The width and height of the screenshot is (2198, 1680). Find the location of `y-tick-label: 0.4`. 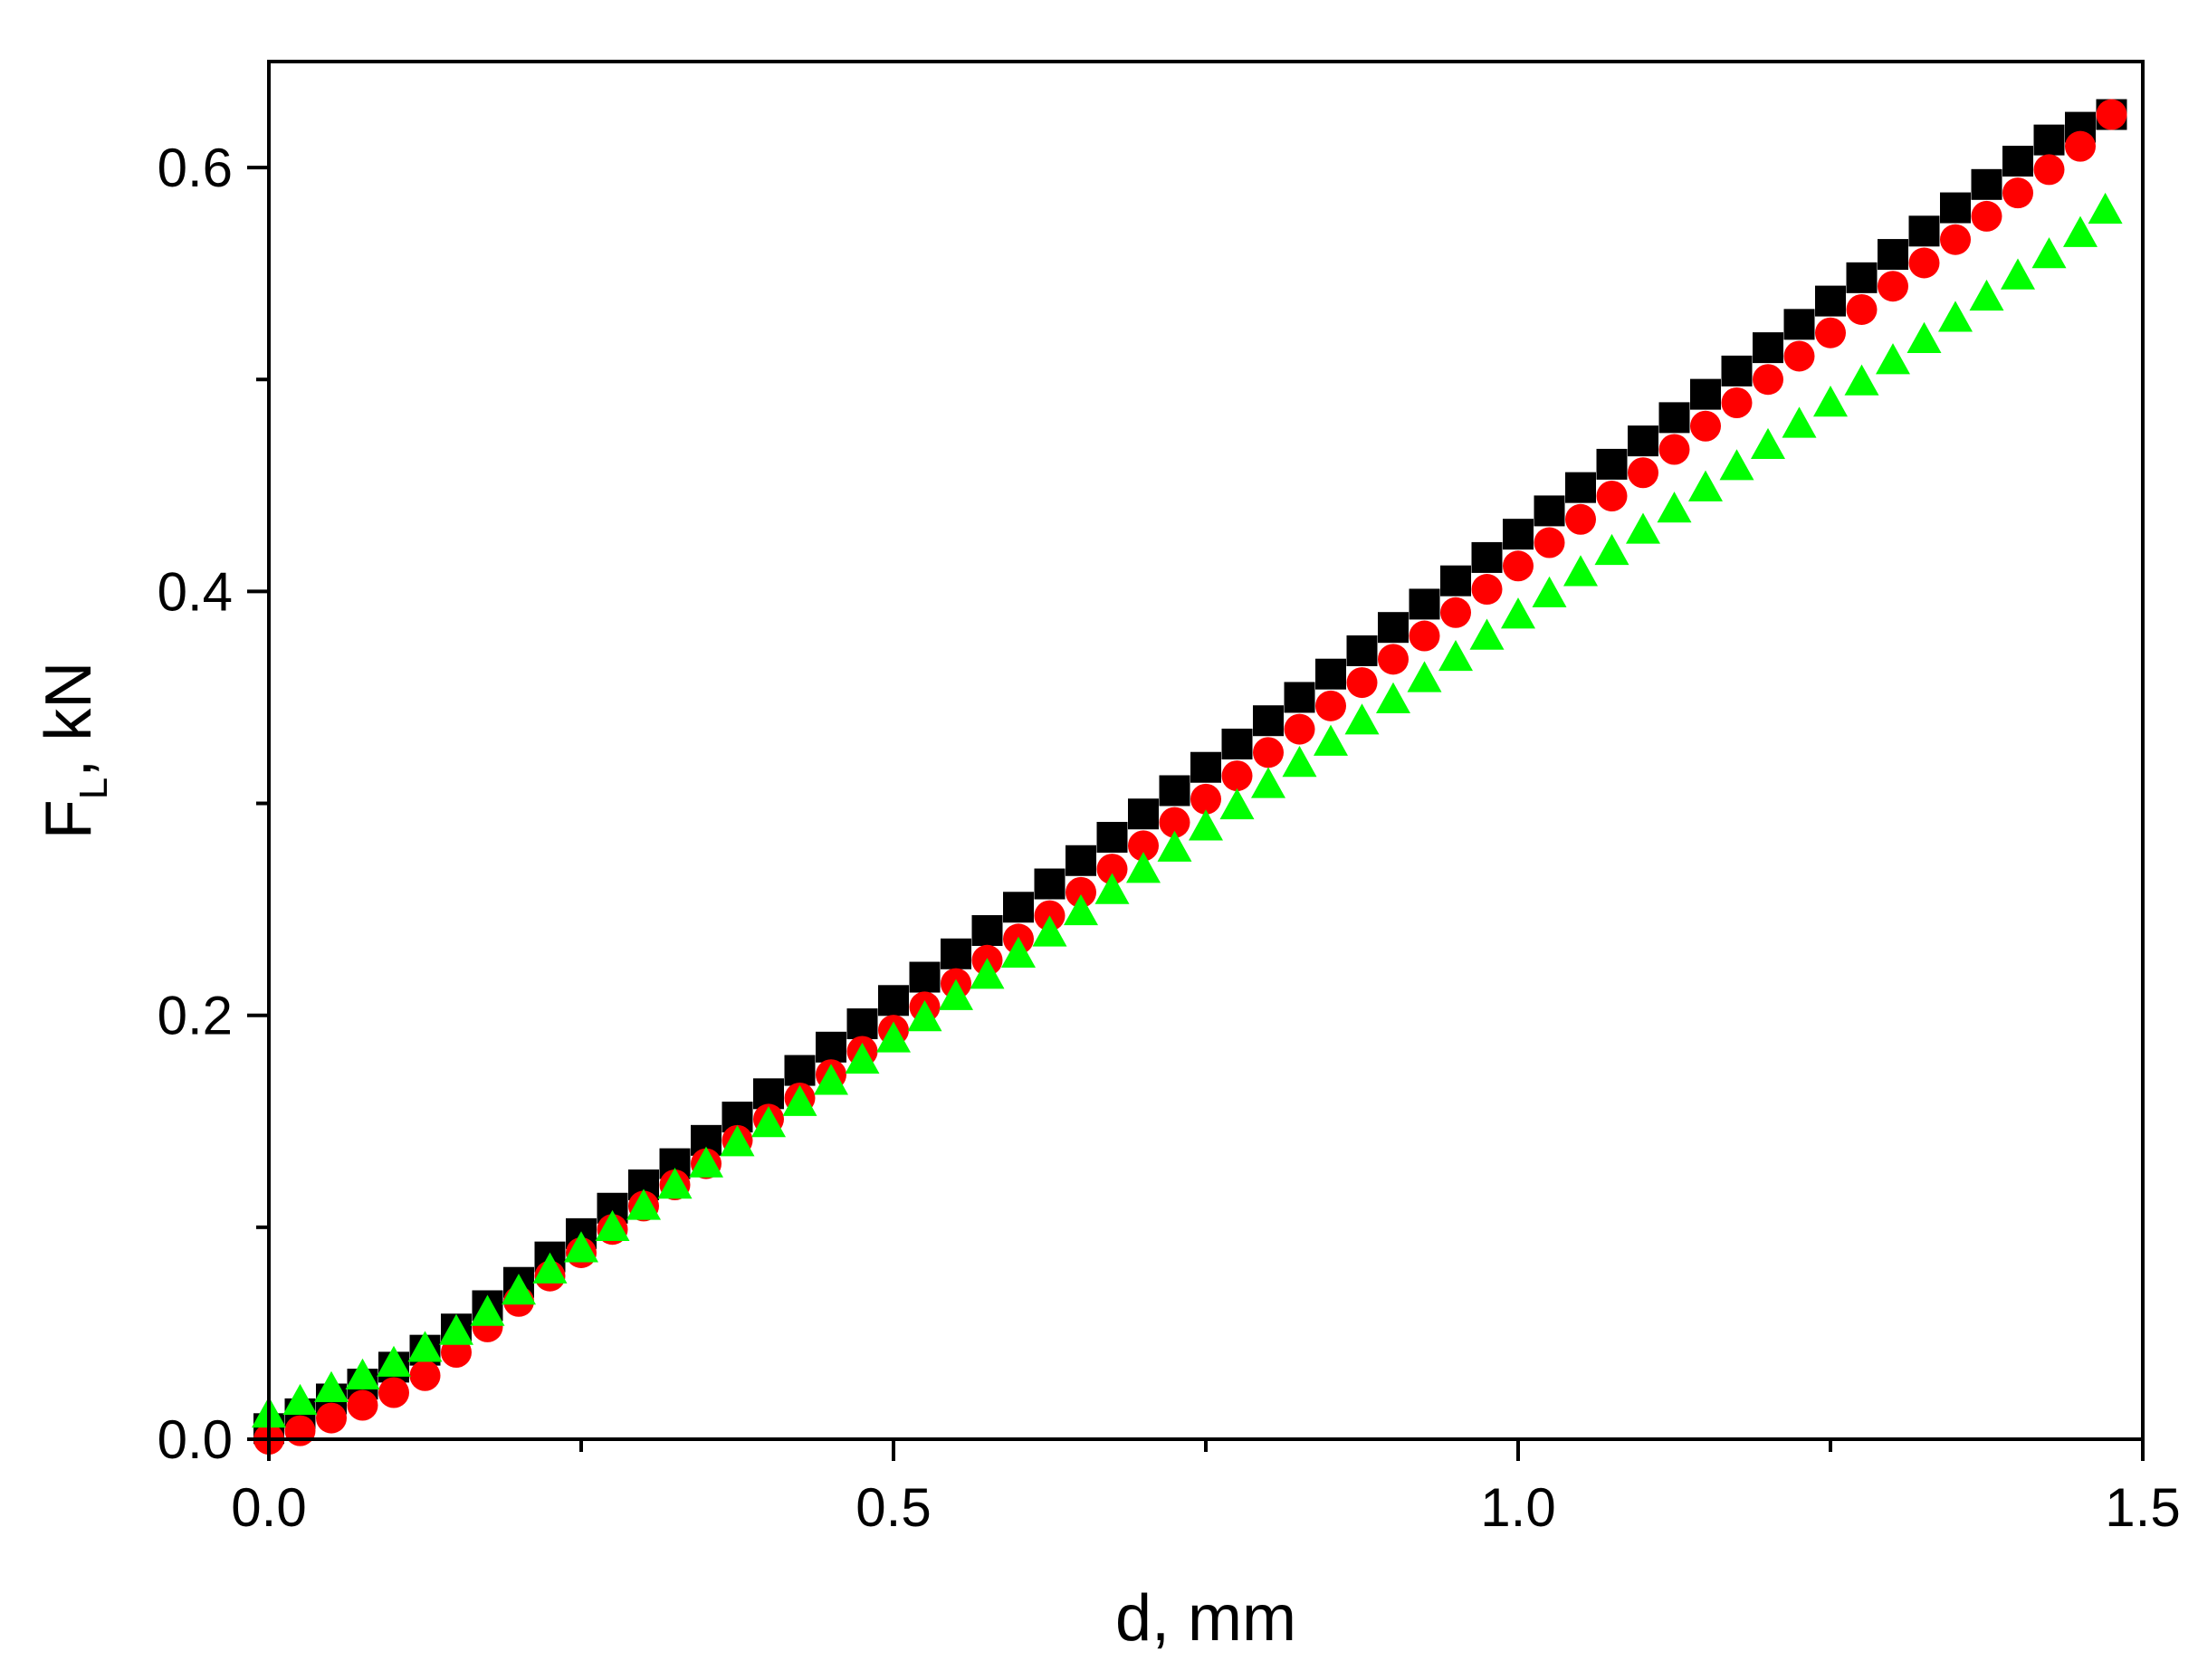

y-tick-label: 0.4 is located at coordinates (195, 591).